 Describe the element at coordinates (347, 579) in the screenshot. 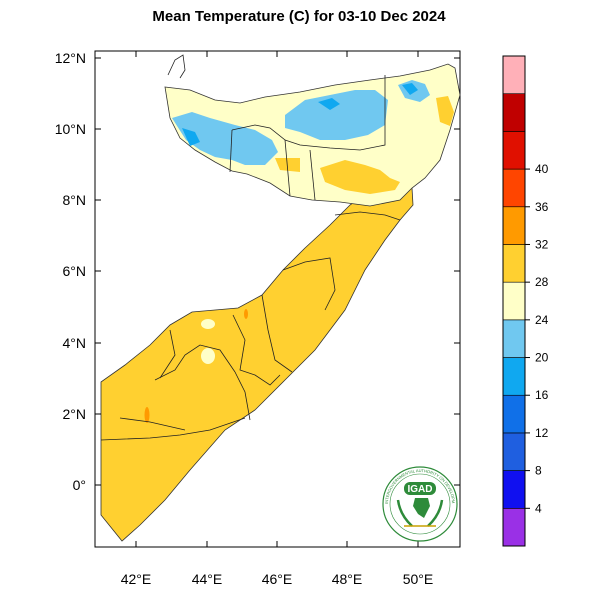

I see `lon-label: 48°E` at that location.